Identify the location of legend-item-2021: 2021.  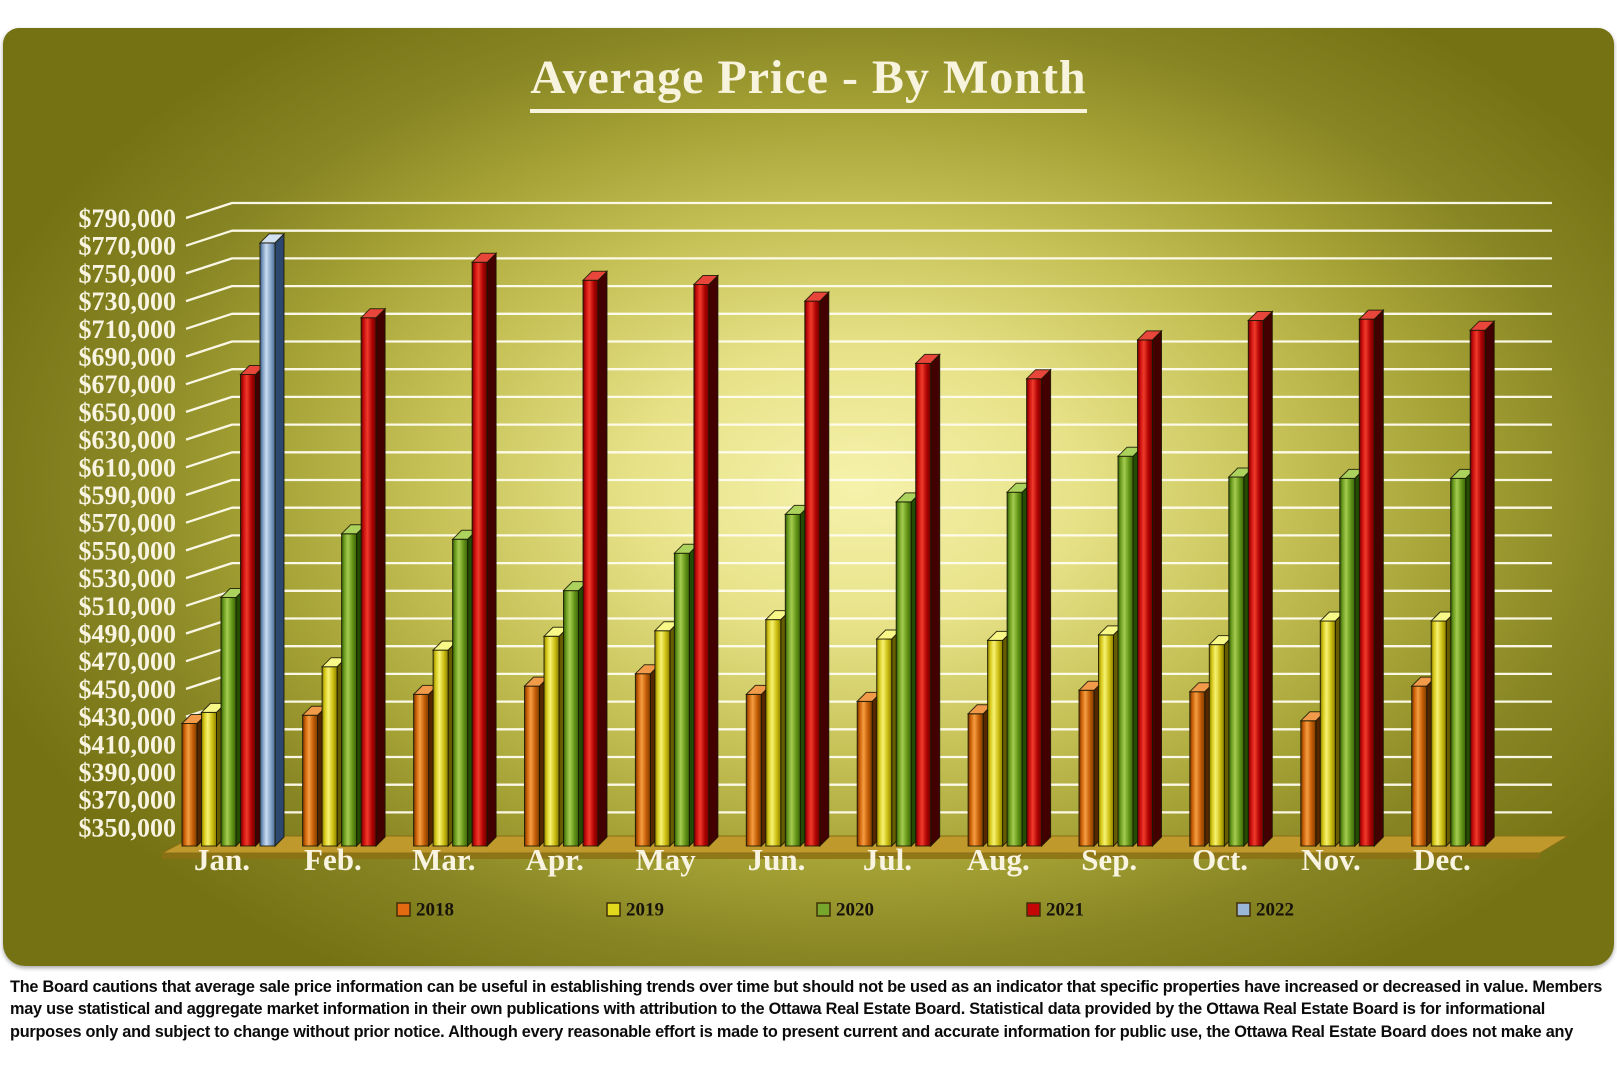
(1055, 910).